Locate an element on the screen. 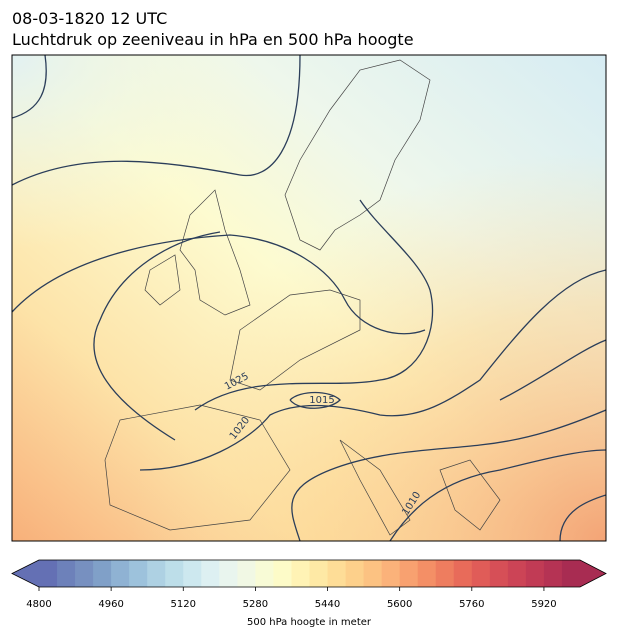  colorbar-tick-label: 5600 is located at coordinates (399, 604).